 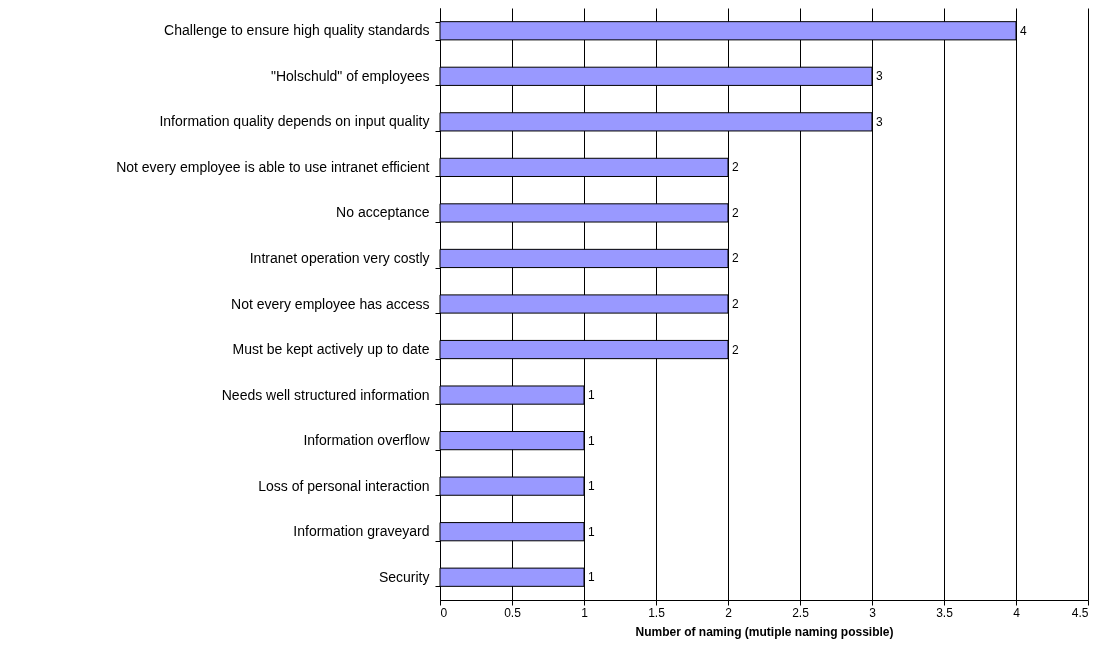 What do you see at coordinates (513, 612) in the screenshot?
I see `x-tick-label: 0.5` at bounding box center [513, 612].